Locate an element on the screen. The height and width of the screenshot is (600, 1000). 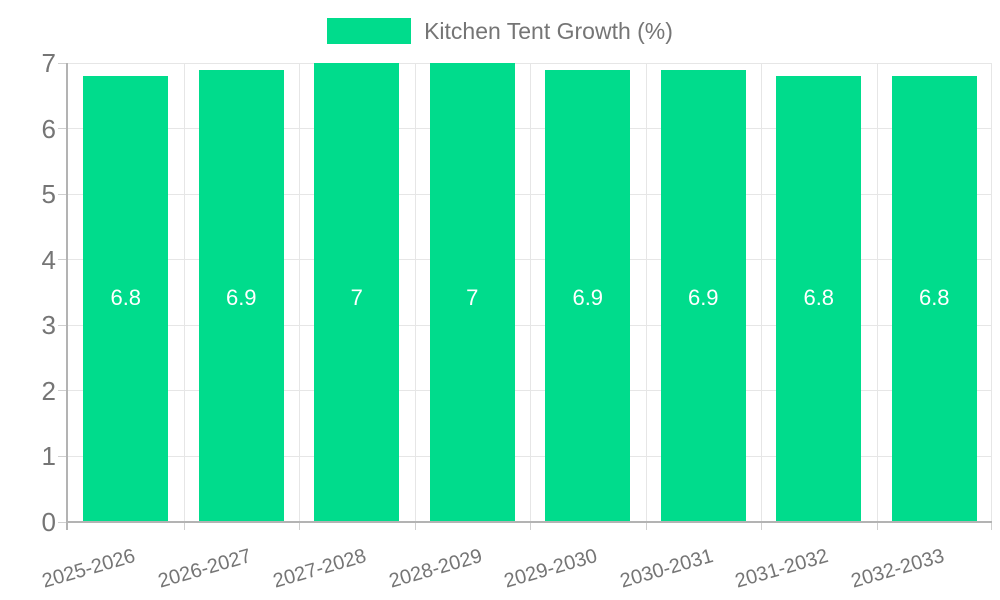
x-axis-label: 2028-2029 is located at coordinates (435, 569).